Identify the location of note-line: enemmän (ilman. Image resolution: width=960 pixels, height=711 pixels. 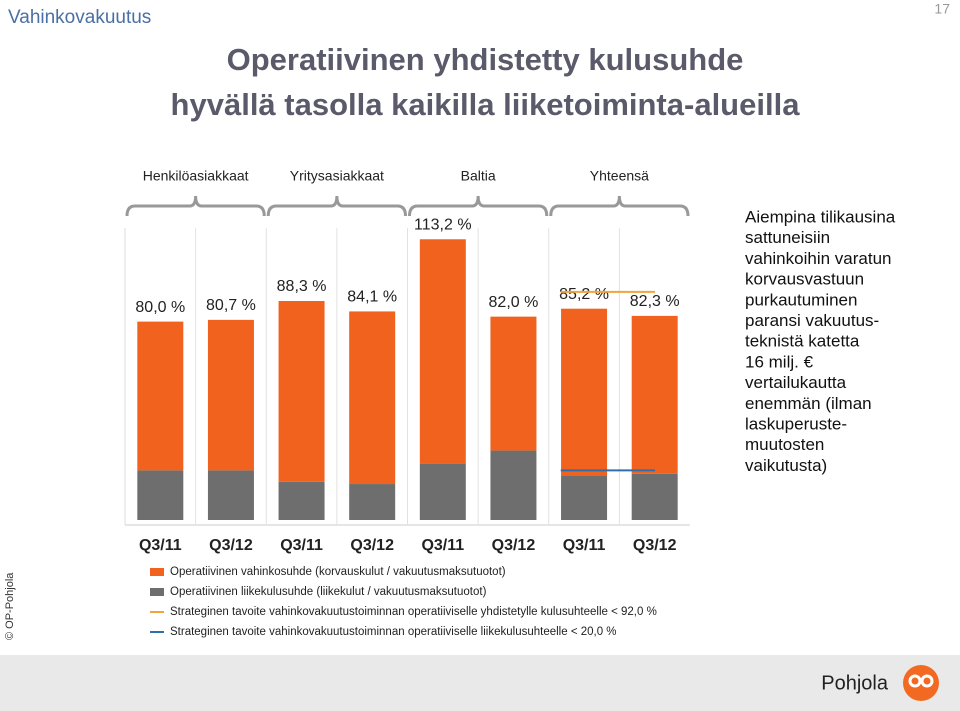
(808, 403).